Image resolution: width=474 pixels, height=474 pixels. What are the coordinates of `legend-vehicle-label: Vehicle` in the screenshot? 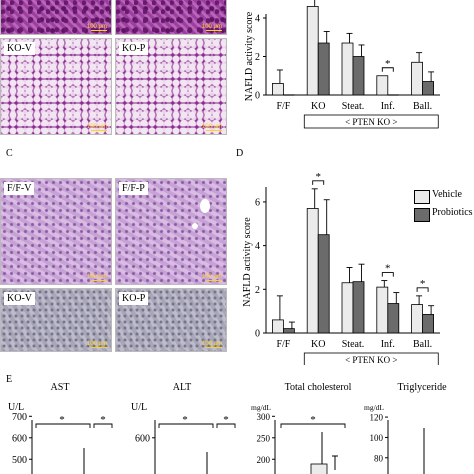 It's located at (447, 194).